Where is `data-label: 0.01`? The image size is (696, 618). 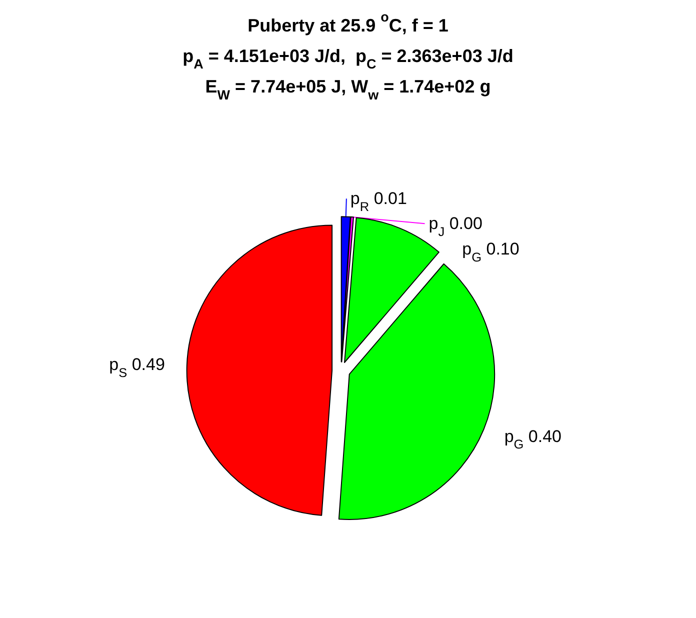 data-label: 0.01 is located at coordinates (388, 198).